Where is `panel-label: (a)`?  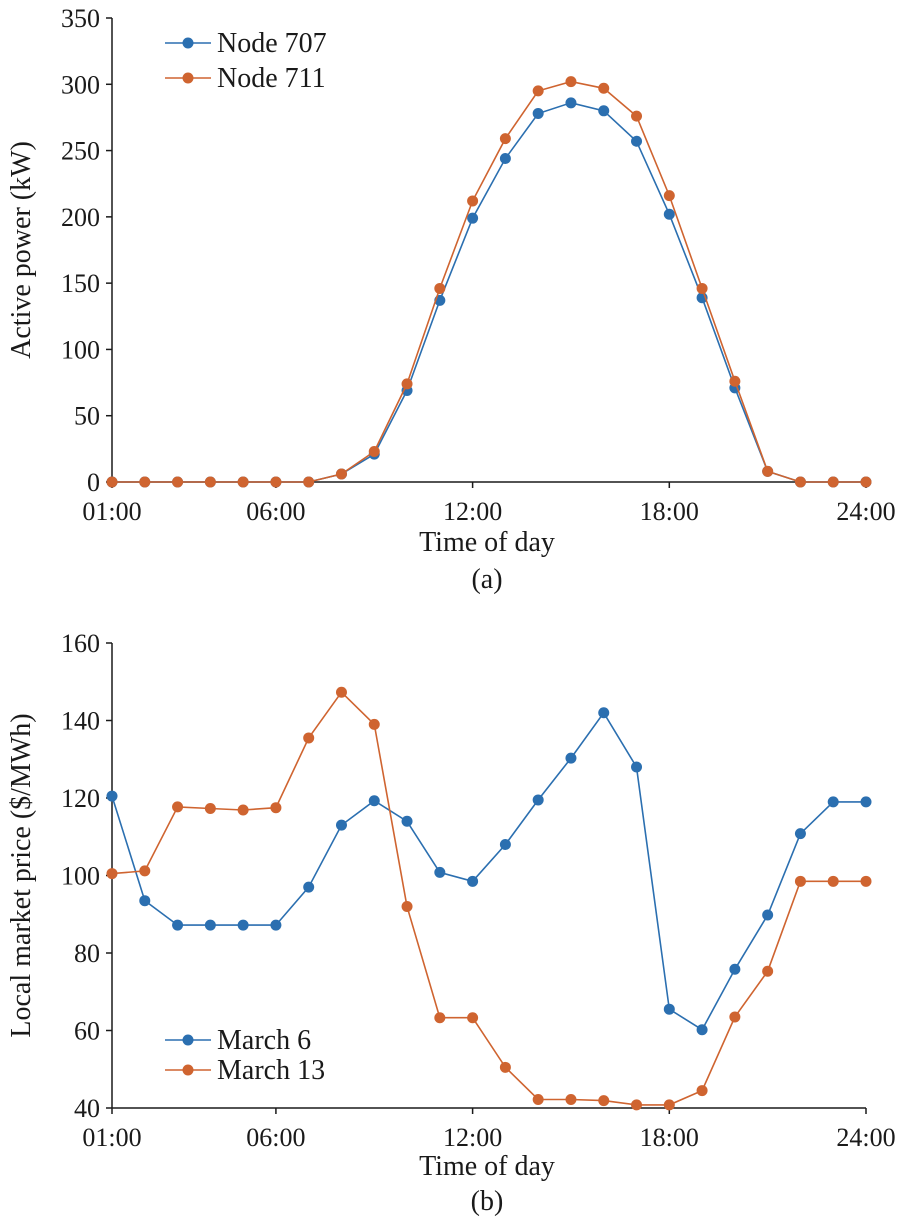 panel-label: (a) is located at coordinates (486, 579).